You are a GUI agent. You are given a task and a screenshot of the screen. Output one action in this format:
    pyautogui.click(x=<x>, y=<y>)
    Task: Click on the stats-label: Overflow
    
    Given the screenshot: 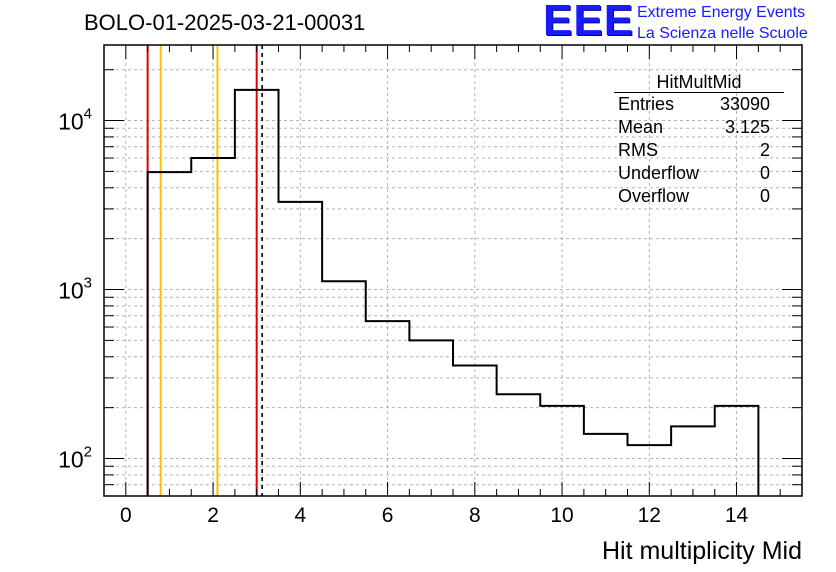 What is the action you would take?
    pyautogui.click(x=654, y=196)
    